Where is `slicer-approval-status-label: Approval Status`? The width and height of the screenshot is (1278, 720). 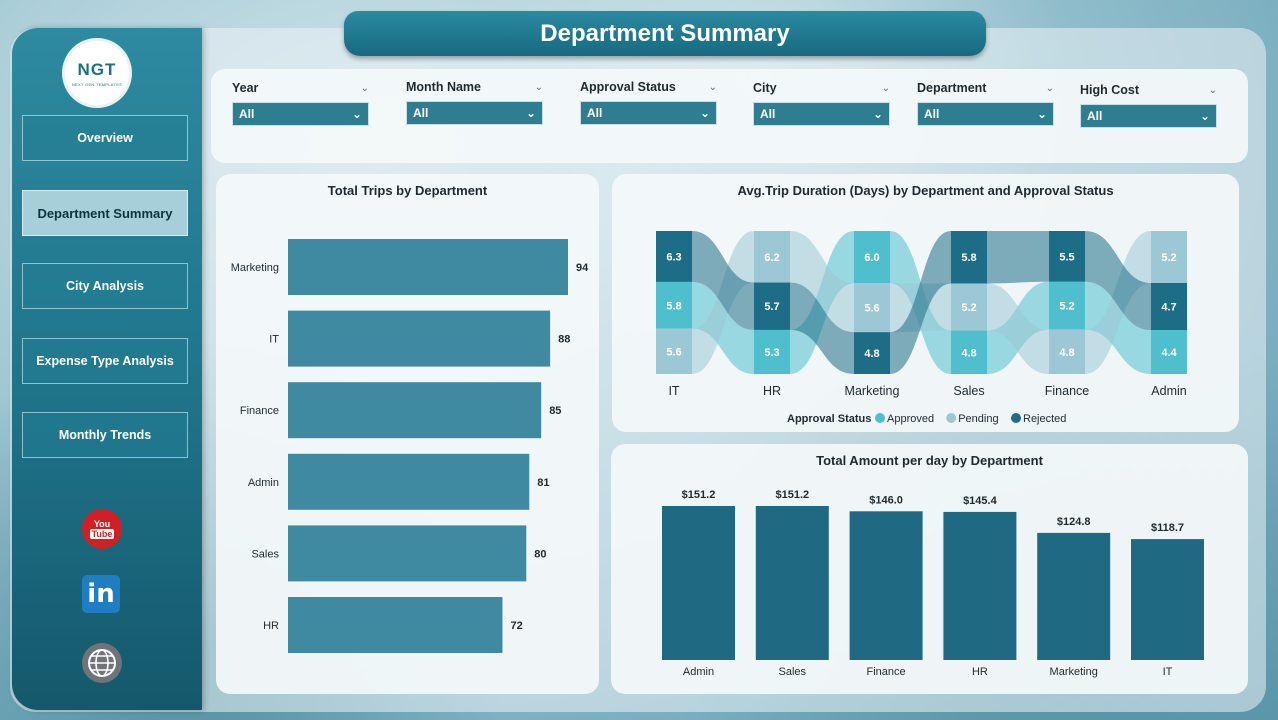 slicer-approval-status-label: Approval Status is located at coordinates (628, 87).